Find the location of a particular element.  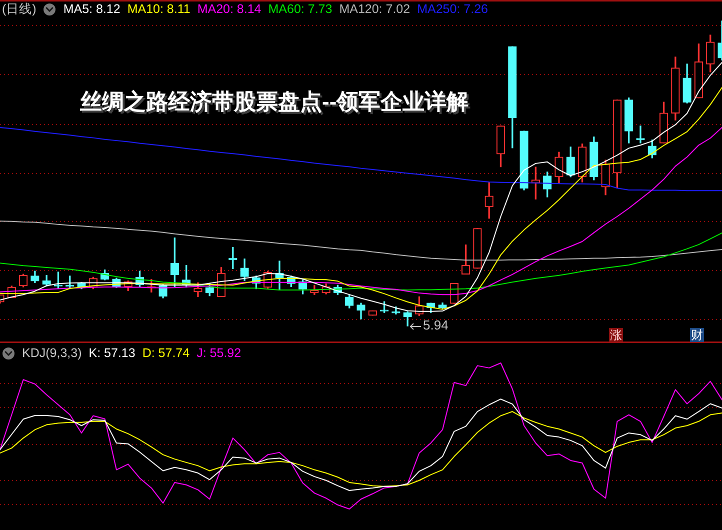

text: 丝绸之路经济带股票盘点--领军企业详解 is located at coordinates (274, 102).